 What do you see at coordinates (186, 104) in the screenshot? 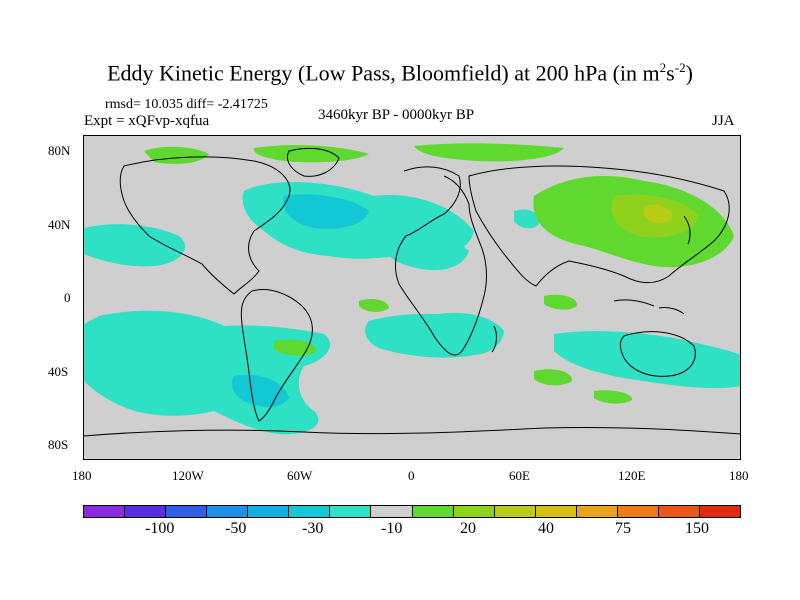
I see `stats-line: rmsd= 10.035 diff= -2.41725` at bounding box center [186, 104].